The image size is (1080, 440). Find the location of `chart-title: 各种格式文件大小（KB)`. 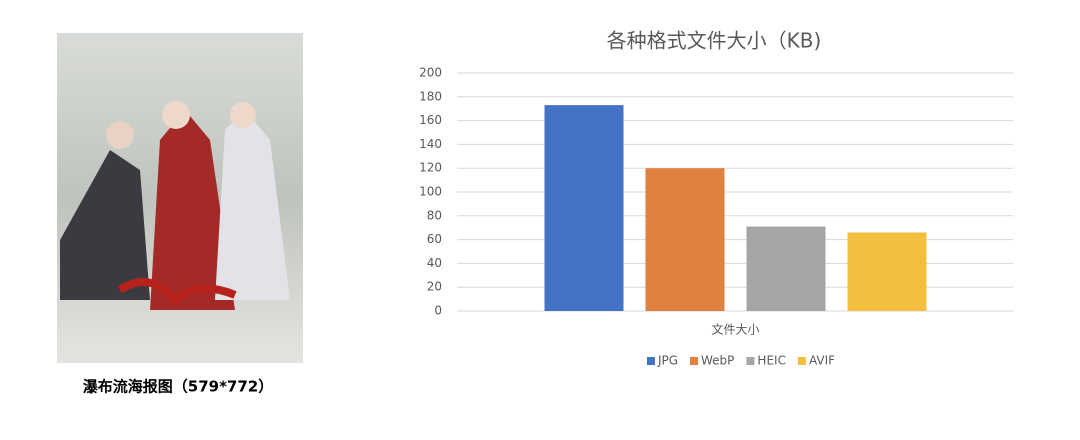

chart-title: 各种格式文件大小（KB) is located at coordinates (714, 41).